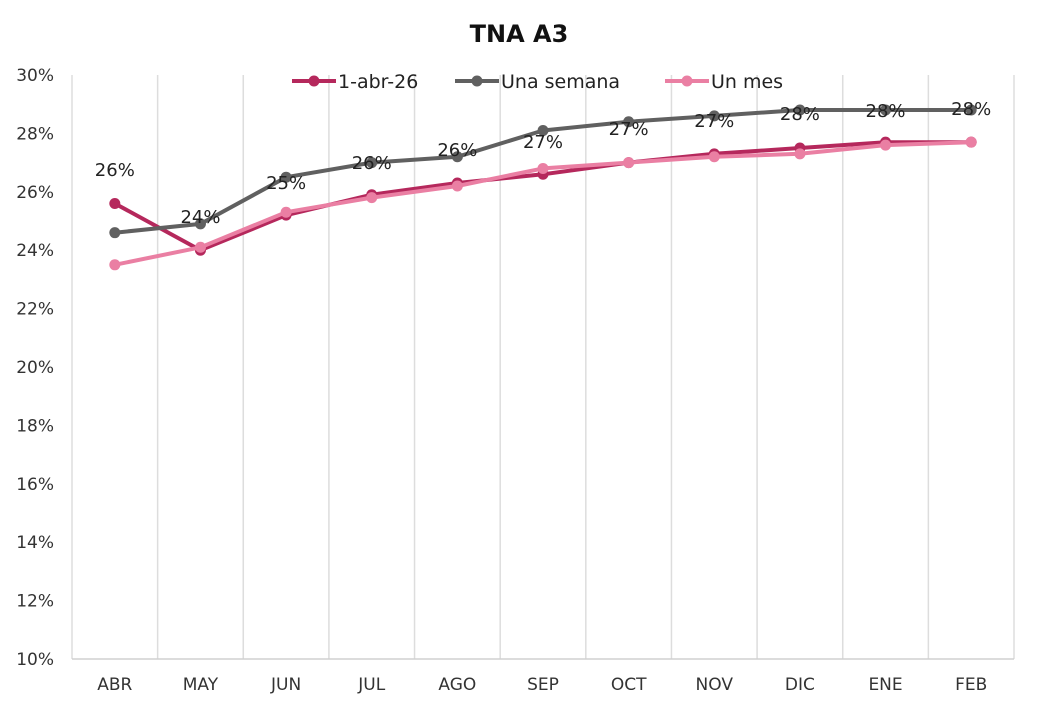 This screenshot has height=707, width=1037. Describe the element at coordinates (35, 310) in the screenshot. I see `y-tick-label: 22%` at that location.